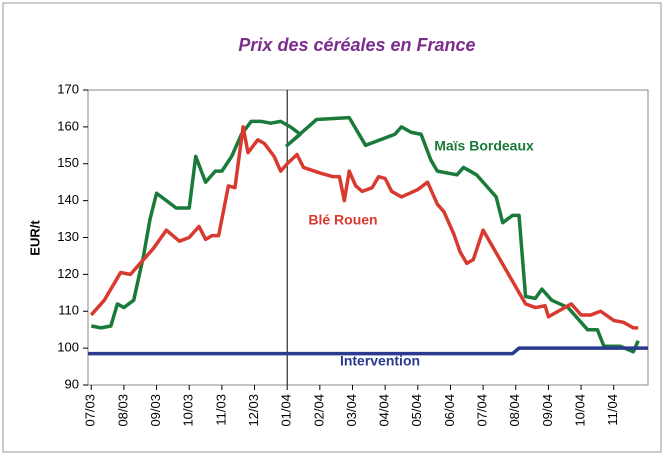 The image size is (665, 456). What do you see at coordinates (514, 410) in the screenshot?
I see `x-tick-label: 08/04` at bounding box center [514, 410].